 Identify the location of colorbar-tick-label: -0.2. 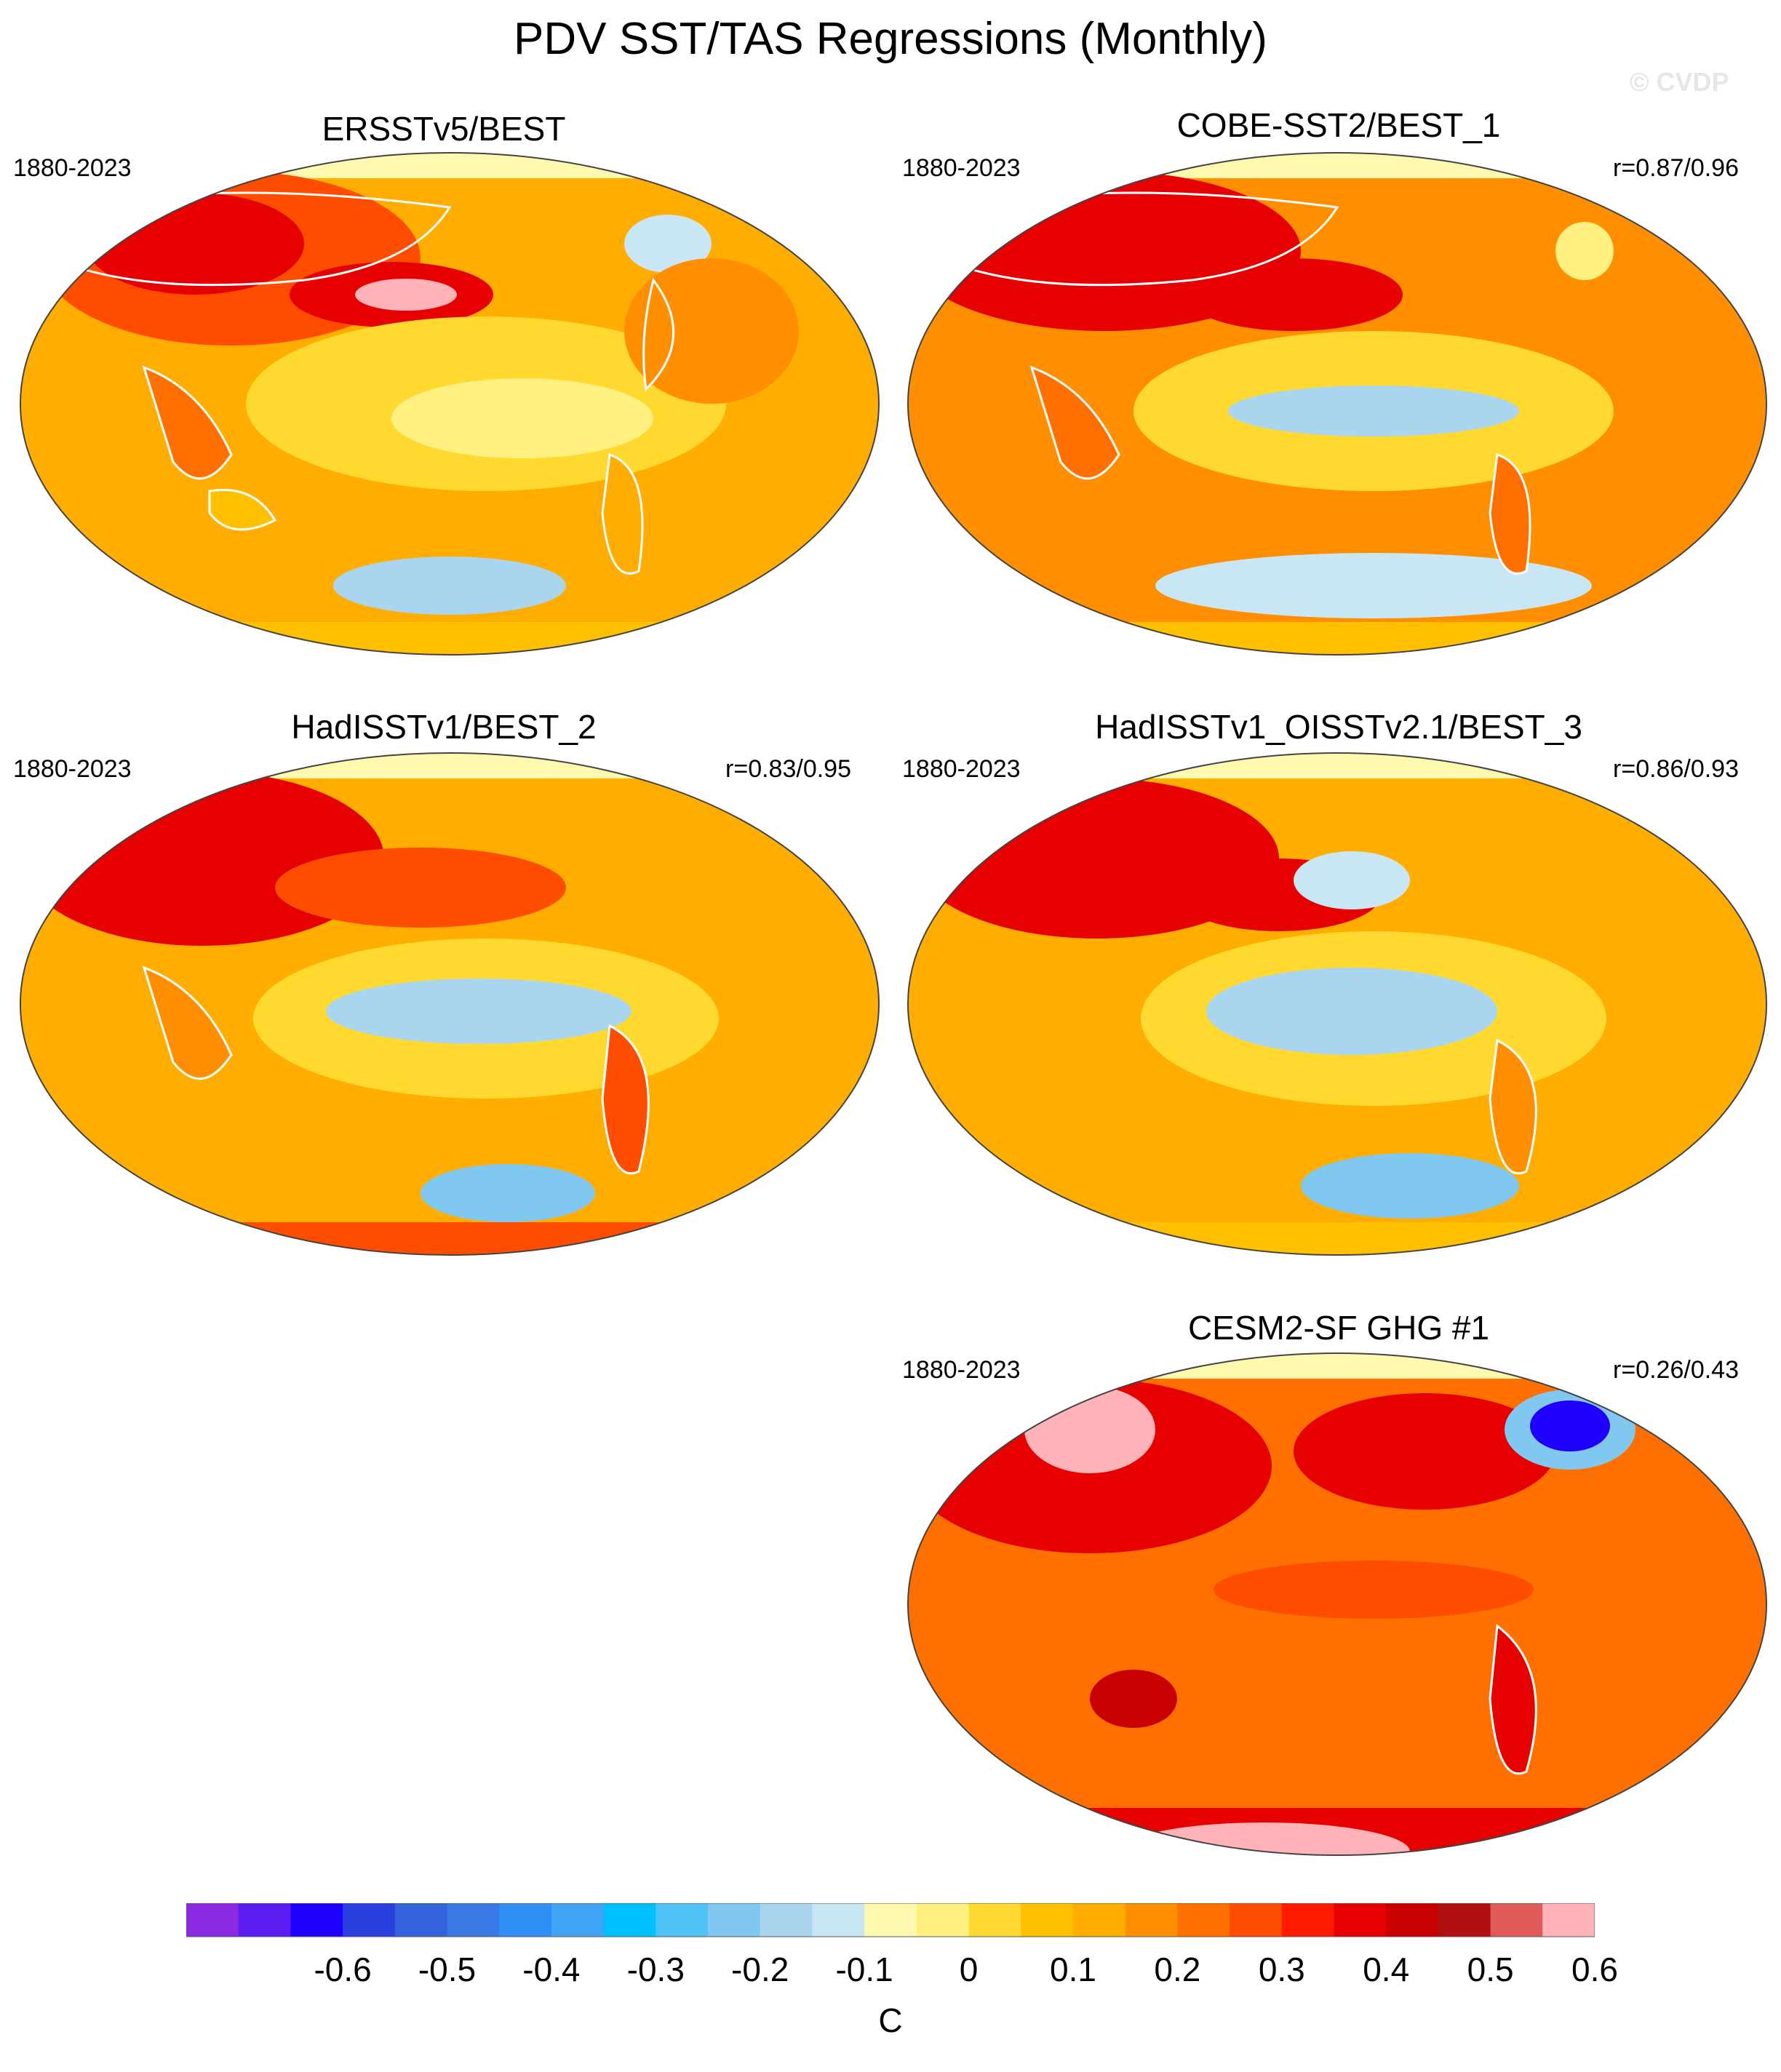
(760, 1969).